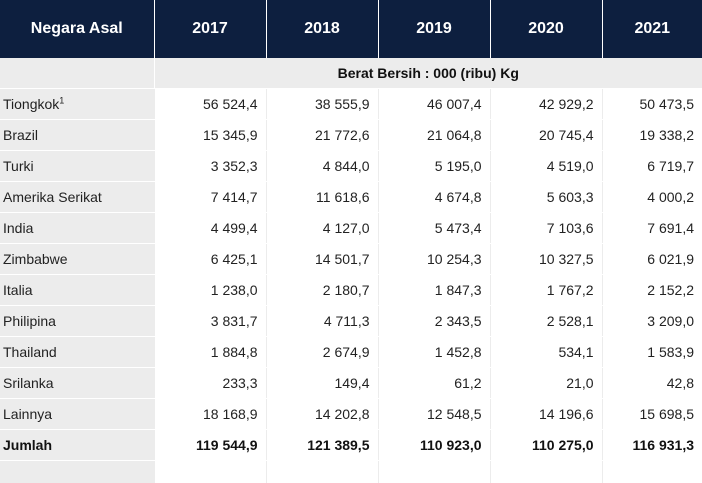 This screenshot has width=702, height=483. Describe the element at coordinates (546, 383) in the screenshot. I see `value-cell: 21,0` at that location.